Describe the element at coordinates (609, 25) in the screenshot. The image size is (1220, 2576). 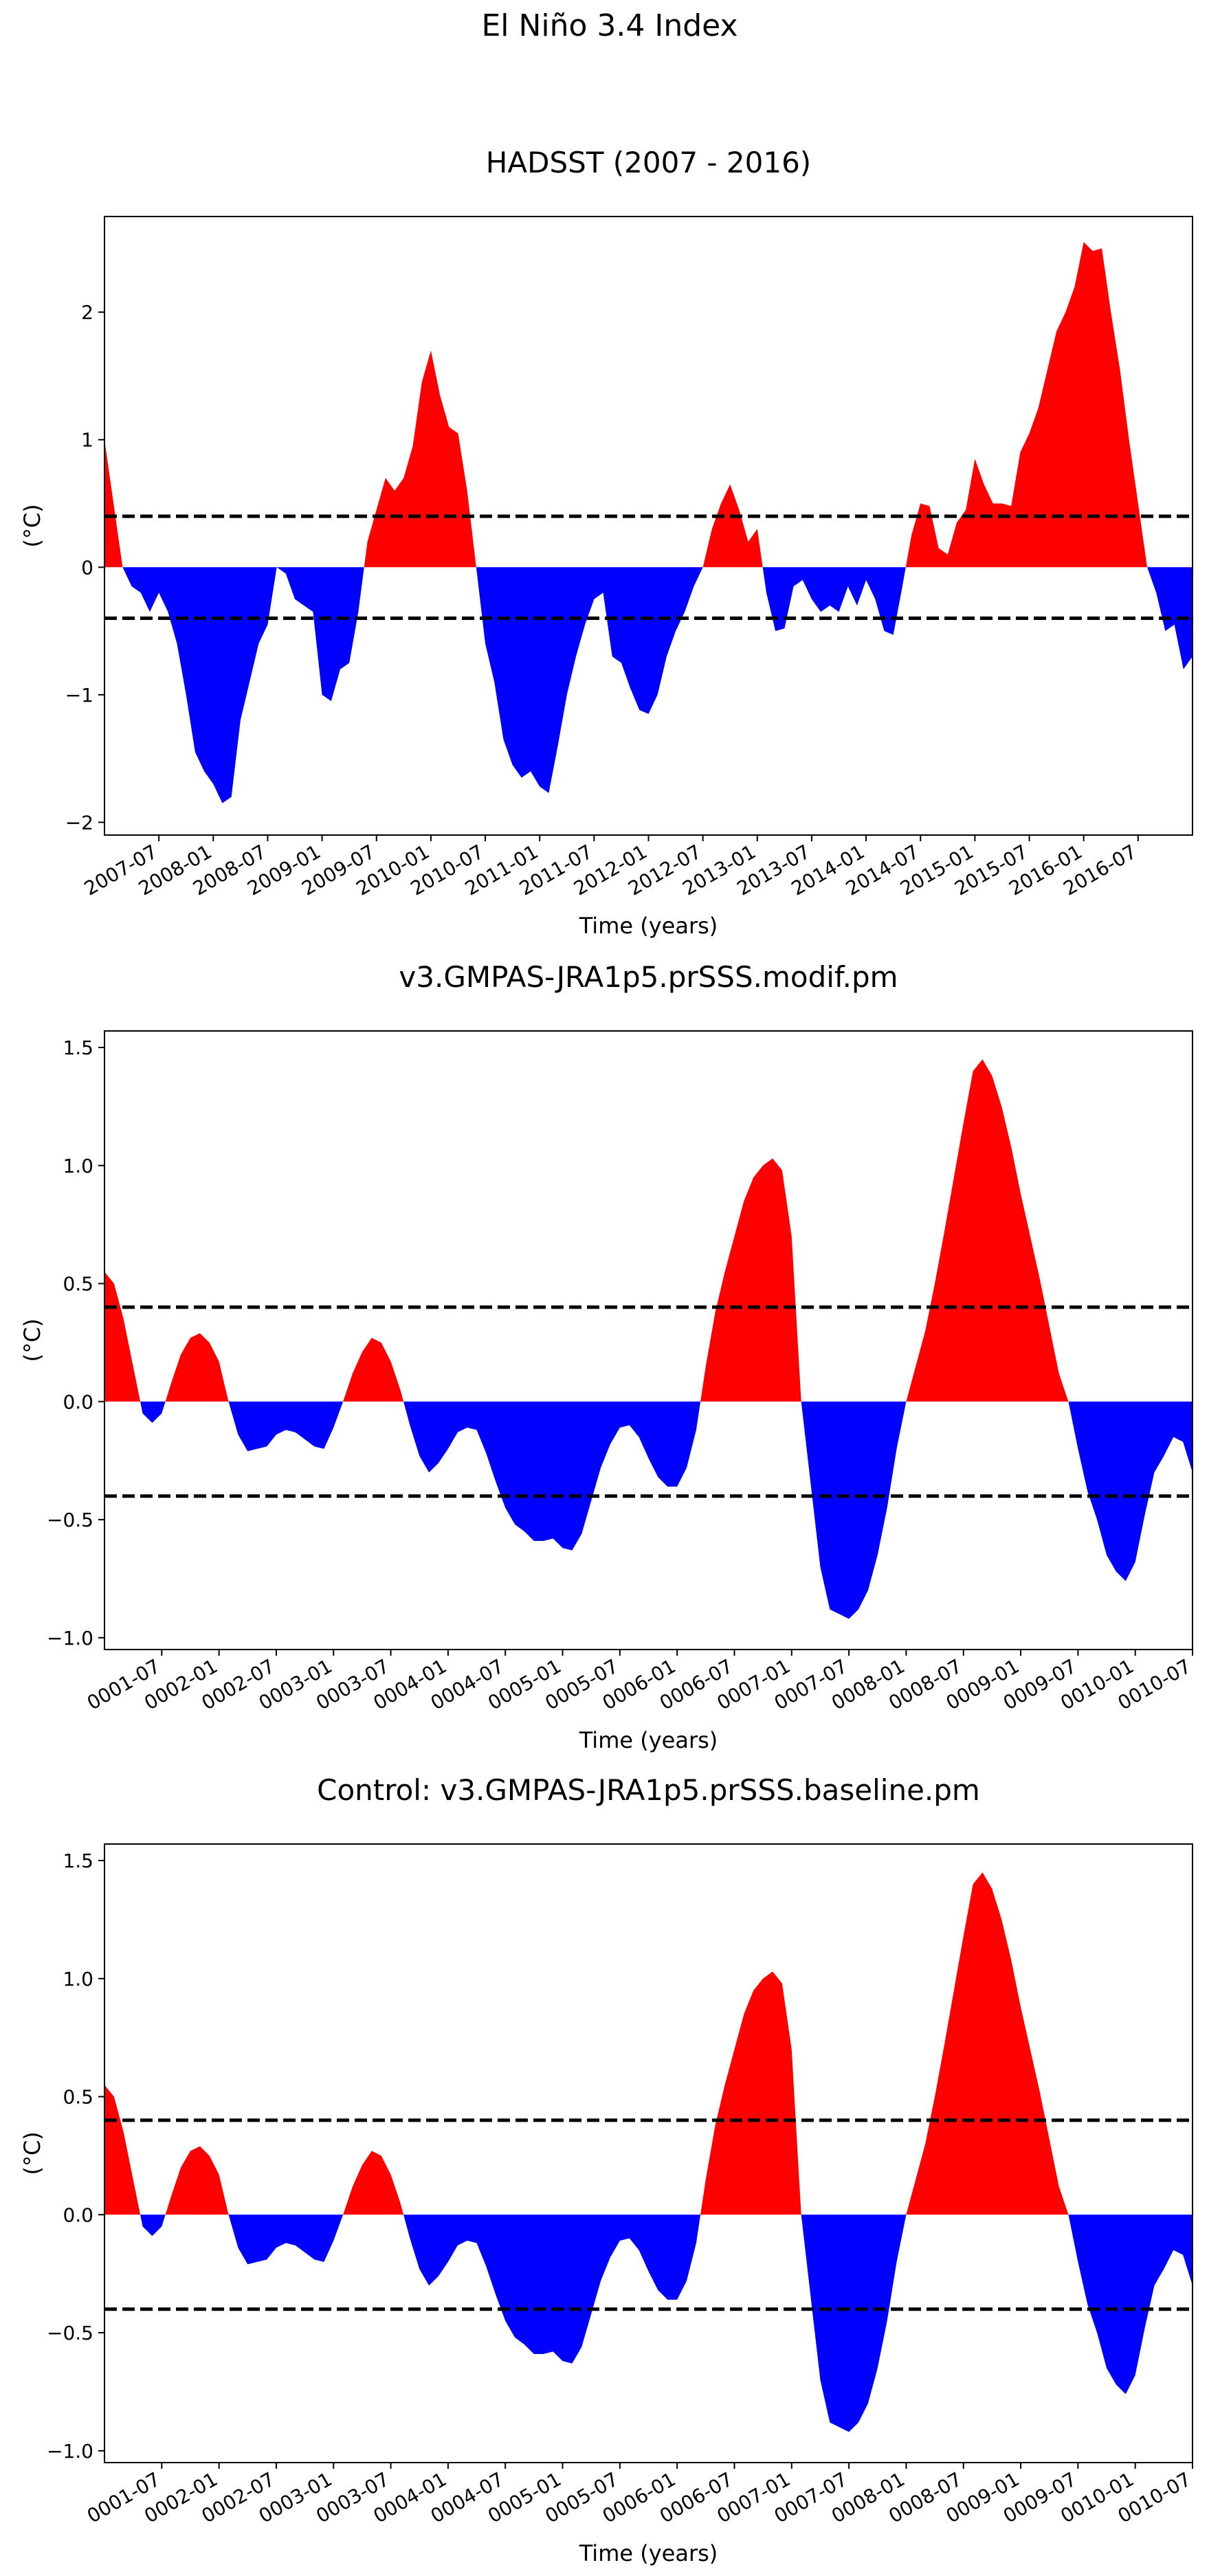
I see `figure-title: El Niño 3.4 Index` at that location.